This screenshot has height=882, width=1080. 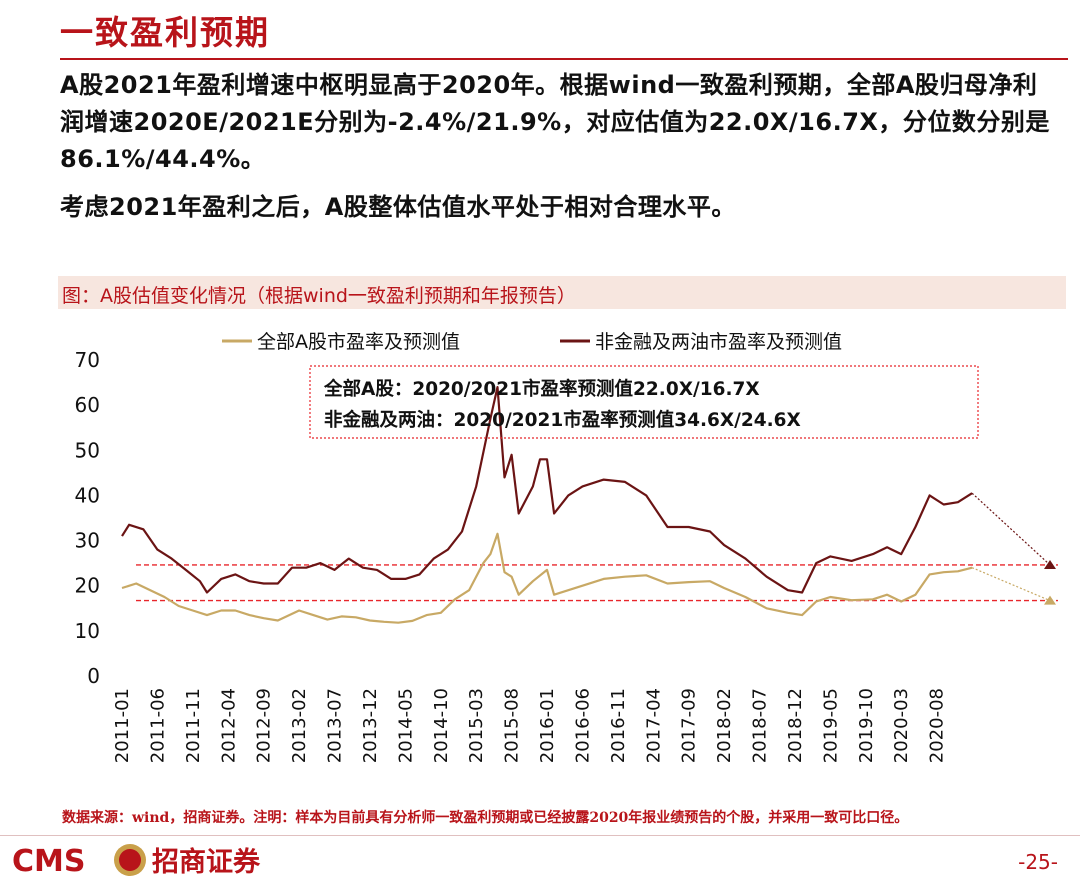 What do you see at coordinates (319, 296) in the screenshot?
I see `figure-caption: 图：A股估值变化情况（根据wind一致盈利预期和年报预告）` at bounding box center [319, 296].